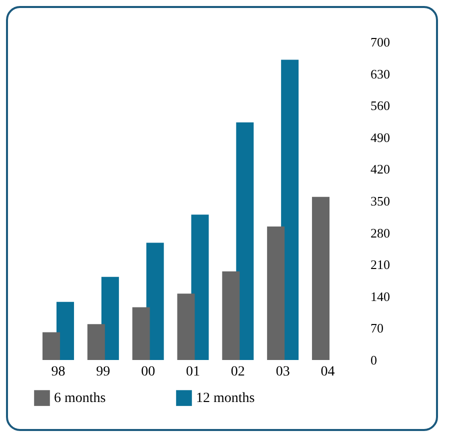 Image resolution: width=450 pixels, height=439 pixels. Describe the element at coordinates (225, 398) in the screenshot. I see `legend-label: 12 months` at that location.